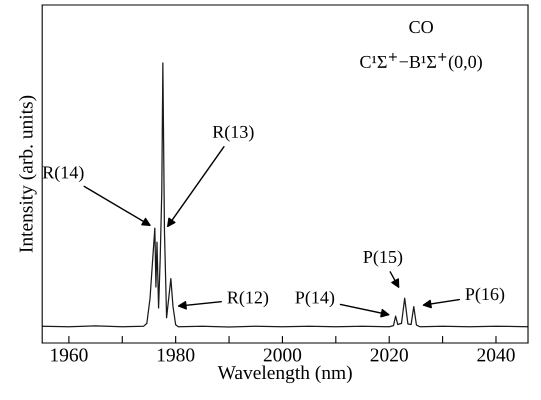 Image resolution: width=541 pixels, height=400 pixels. Describe the element at coordinates (283, 355) in the screenshot. I see `x-tick-label: 2000` at that location.